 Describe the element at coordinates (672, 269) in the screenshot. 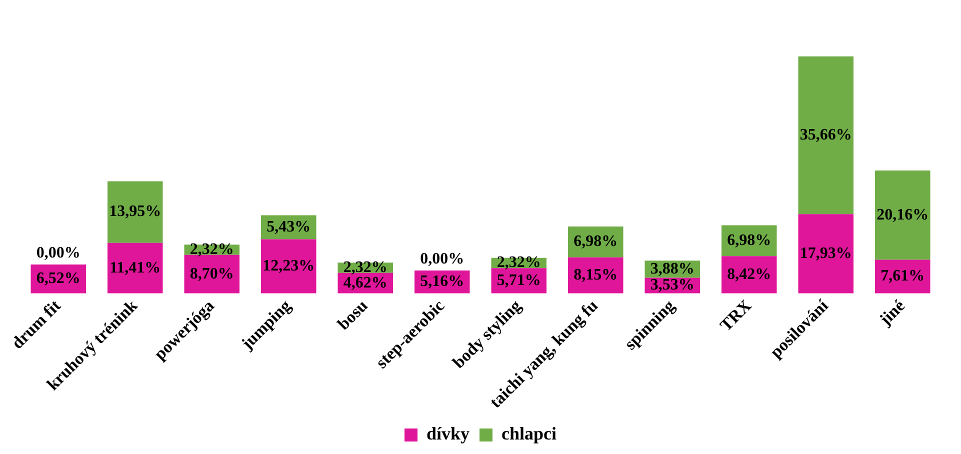

I see `data-label: 3,88%` at that location.